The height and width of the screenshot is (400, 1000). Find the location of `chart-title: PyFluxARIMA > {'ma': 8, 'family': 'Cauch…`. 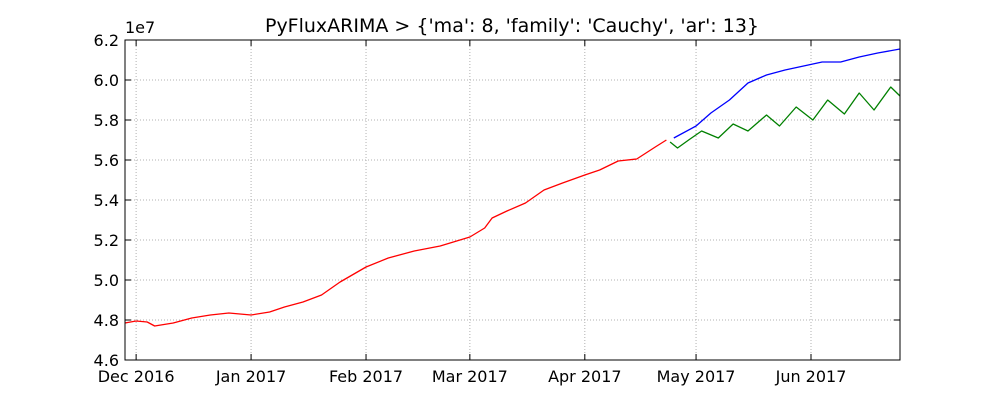

chart-title: PyFluxARIMA > {'ma': 8, 'family': 'Cauch… is located at coordinates (512, 26).